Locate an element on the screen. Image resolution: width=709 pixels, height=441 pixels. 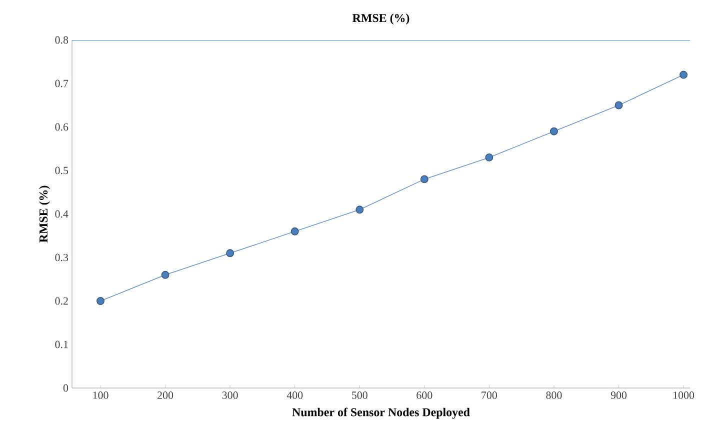
x-tick-label: 600 is located at coordinates (424, 395).